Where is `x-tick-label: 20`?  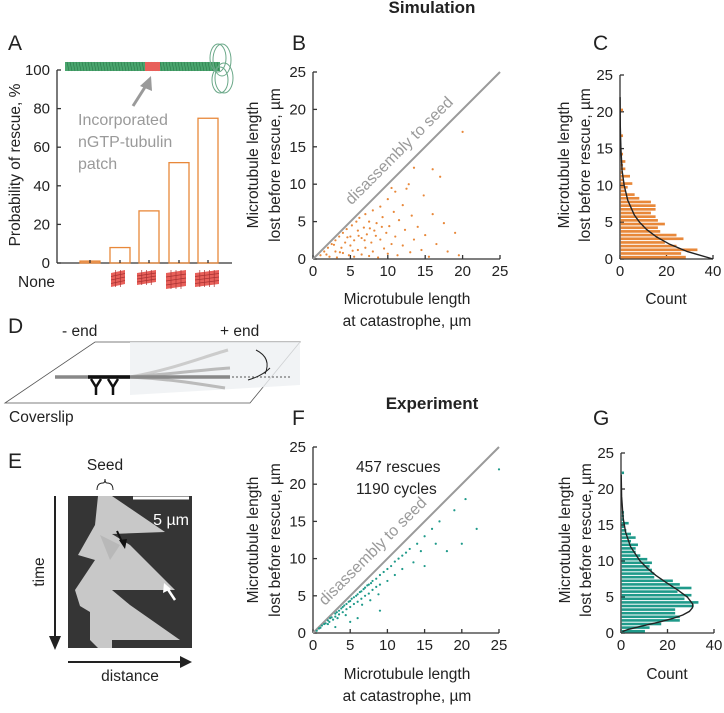
x-tick-label: 20 is located at coordinates (667, 645).